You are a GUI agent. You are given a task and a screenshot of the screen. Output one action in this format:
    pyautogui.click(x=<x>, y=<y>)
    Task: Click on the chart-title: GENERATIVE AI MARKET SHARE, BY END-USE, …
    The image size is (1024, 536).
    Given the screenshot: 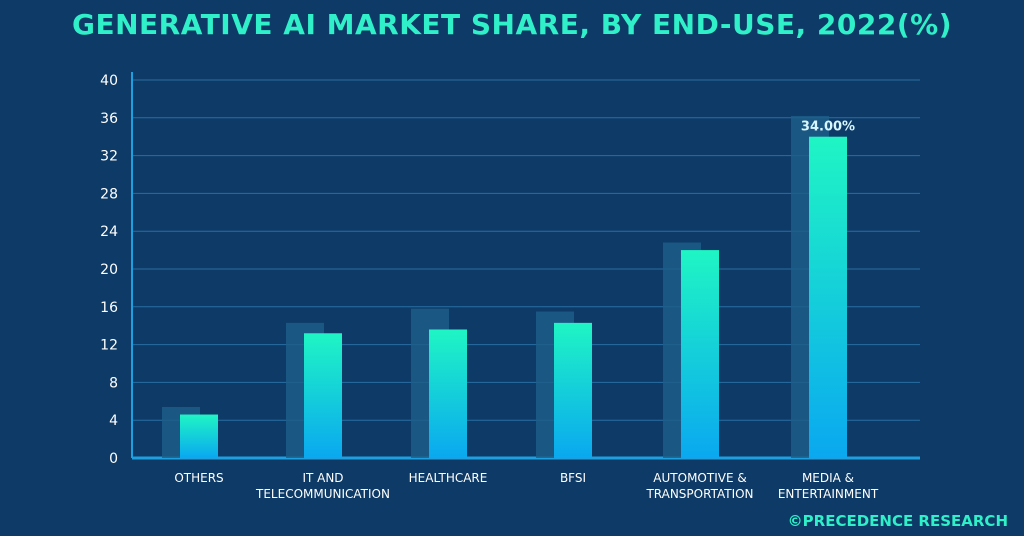 What is the action you would take?
    pyautogui.click(x=511, y=24)
    